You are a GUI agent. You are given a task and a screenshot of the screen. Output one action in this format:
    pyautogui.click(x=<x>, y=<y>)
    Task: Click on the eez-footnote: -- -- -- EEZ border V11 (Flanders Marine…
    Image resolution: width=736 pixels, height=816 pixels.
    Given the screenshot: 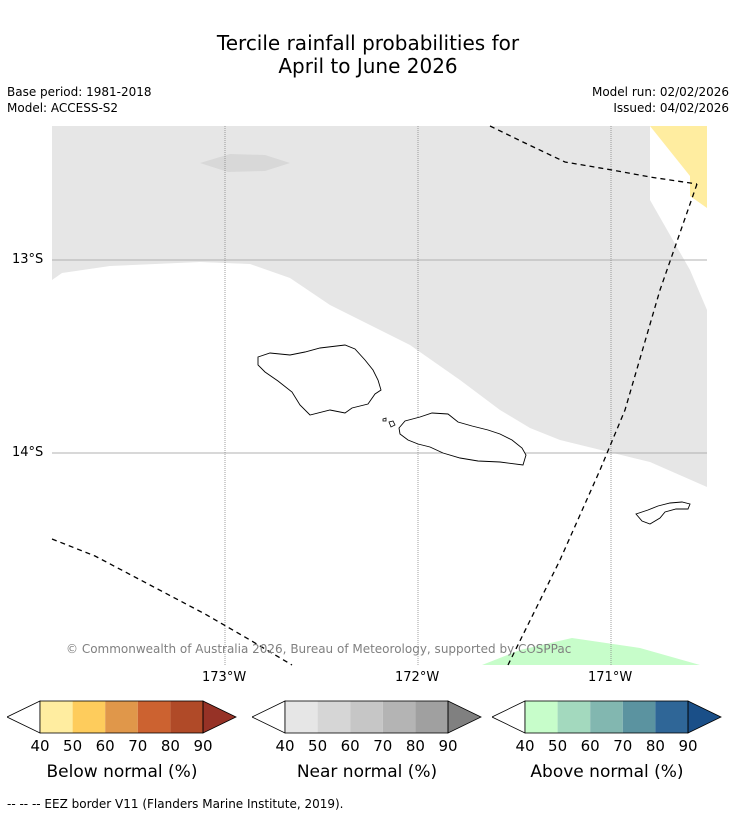 What is the action you would take?
    pyautogui.click(x=175, y=804)
    